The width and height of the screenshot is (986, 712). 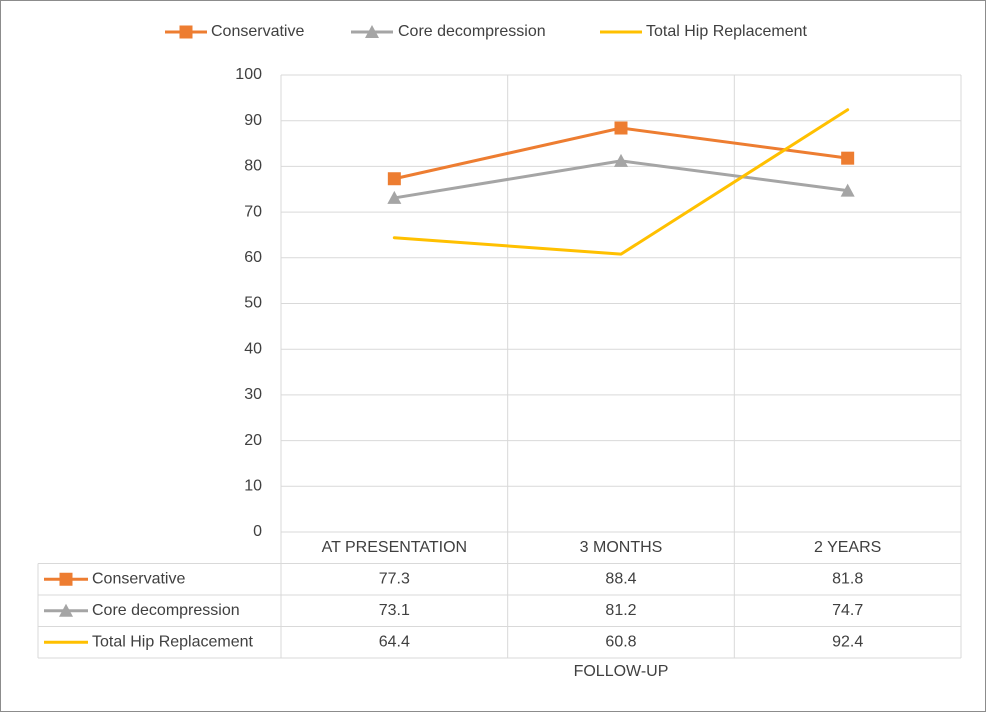 What do you see at coordinates (621, 178) in the screenshot?
I see `series-core-decompression` at bounding box center [621, 178].